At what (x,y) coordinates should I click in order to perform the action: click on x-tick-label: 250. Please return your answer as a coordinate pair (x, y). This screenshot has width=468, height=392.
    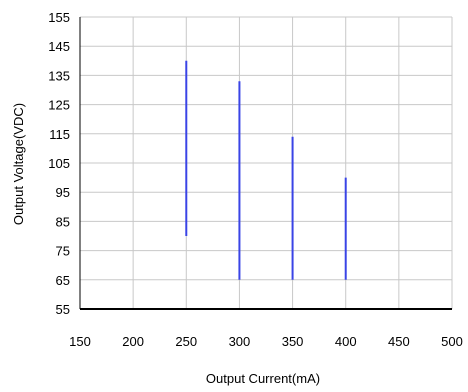
    Looking at the image, I should click on (186, 341).